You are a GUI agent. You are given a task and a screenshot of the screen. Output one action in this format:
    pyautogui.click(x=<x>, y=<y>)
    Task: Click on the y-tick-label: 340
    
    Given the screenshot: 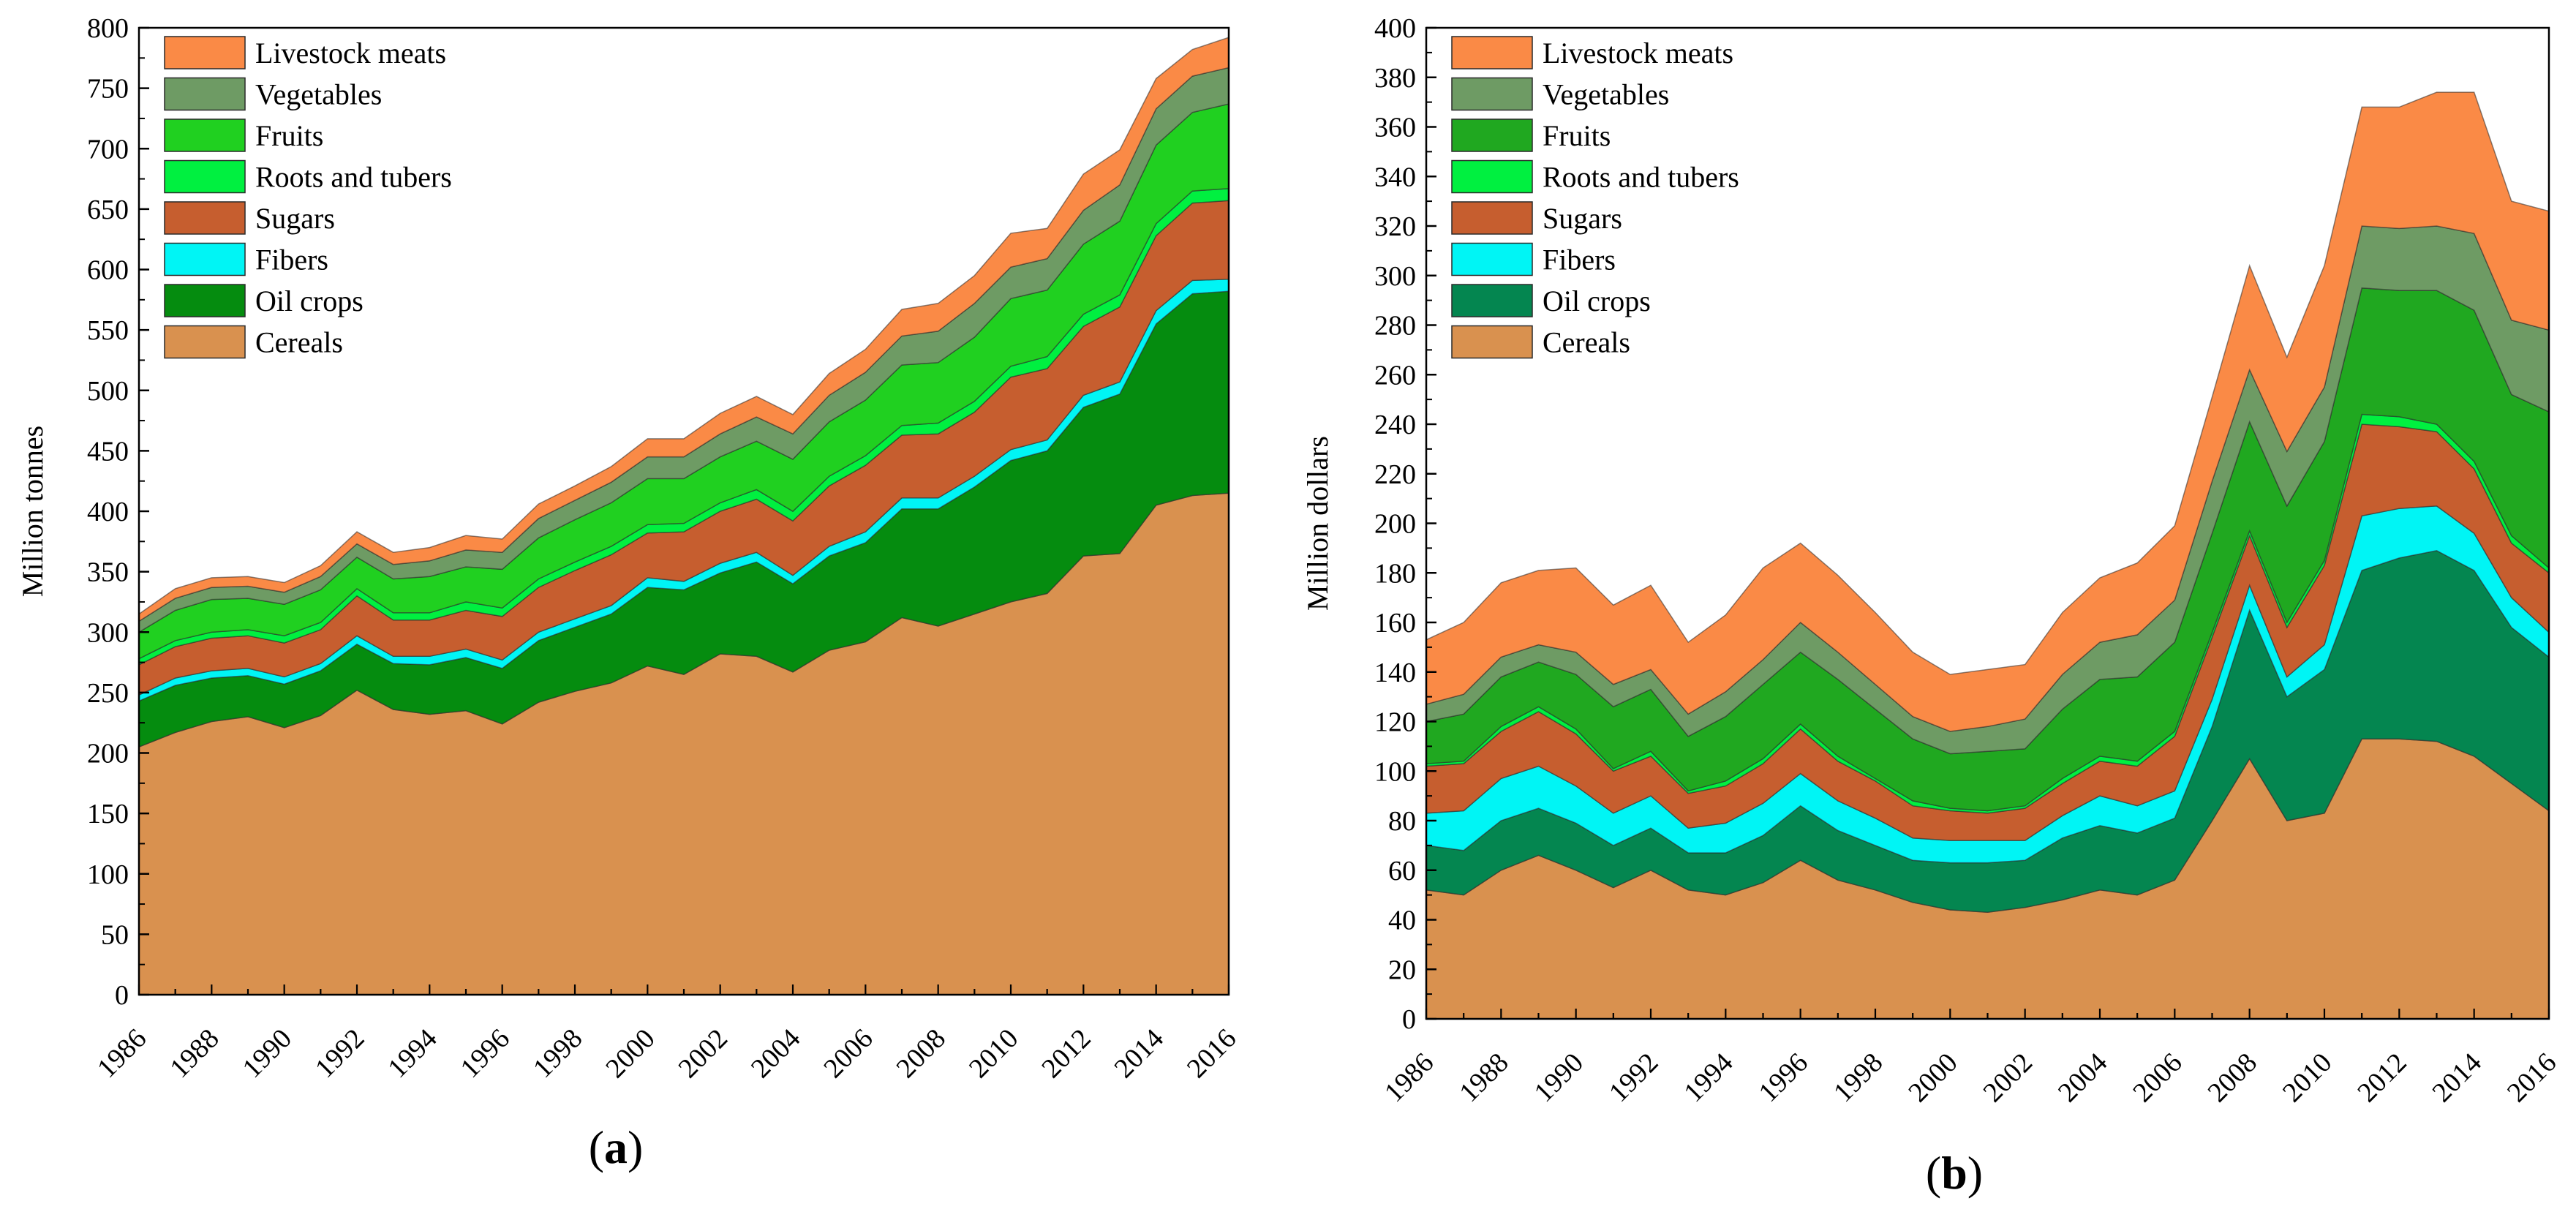 What is the action you would take?
    pyautogui.click(x=1395, y=177)
    